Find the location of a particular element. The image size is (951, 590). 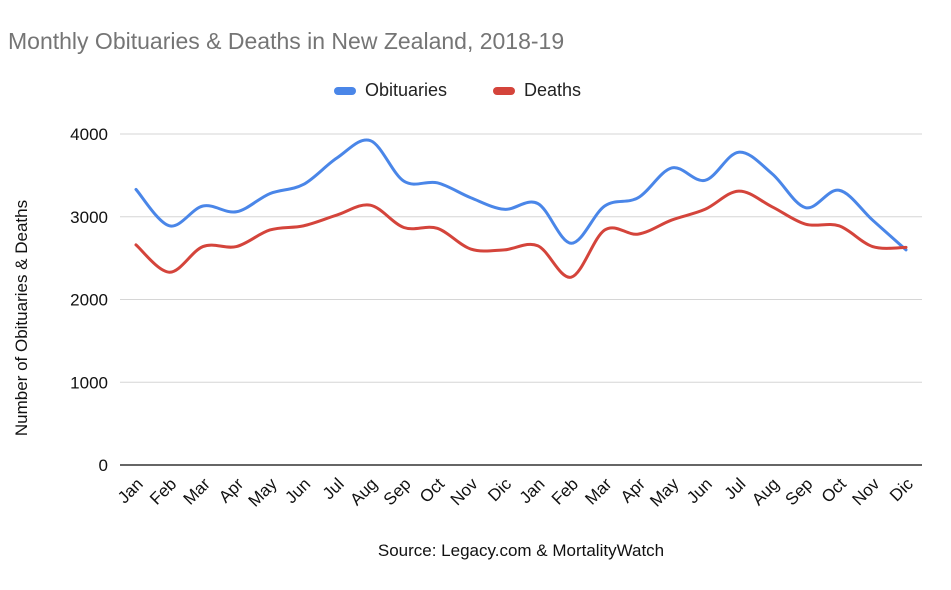

legend-item-deaths: Deaths is located at coordinates (537, 90).